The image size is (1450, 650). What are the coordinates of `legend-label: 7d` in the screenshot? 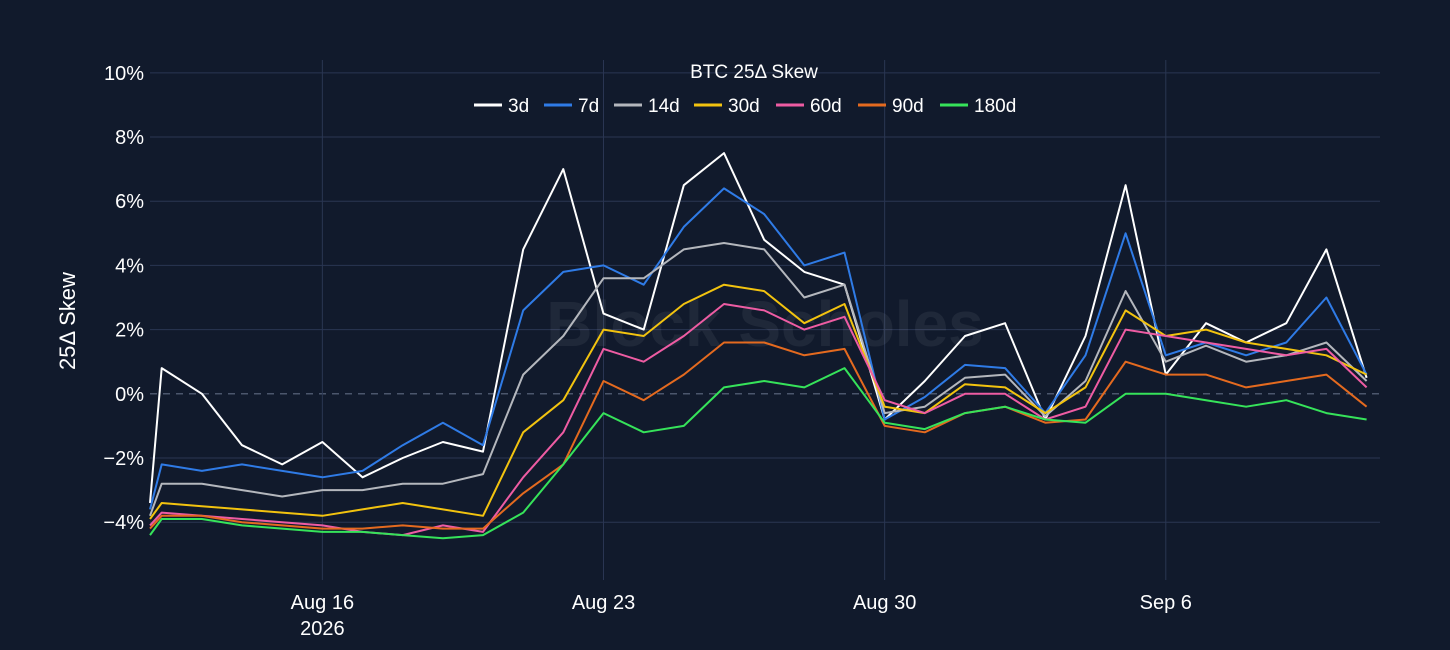 It's located at (588, 106).